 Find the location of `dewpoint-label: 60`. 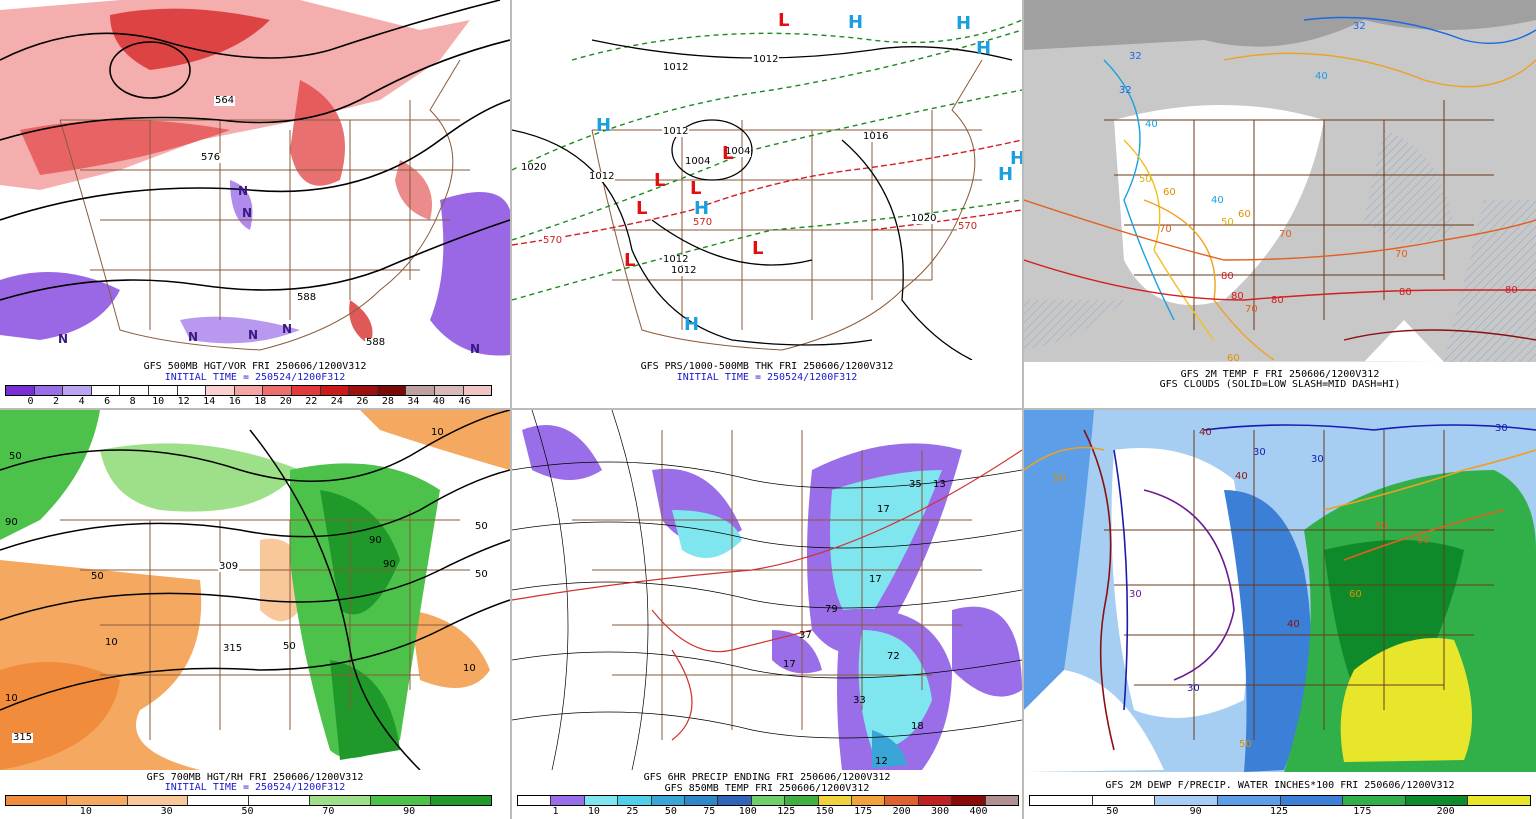

dewpoint-label: 60 is located at coordinates (1355, 594).